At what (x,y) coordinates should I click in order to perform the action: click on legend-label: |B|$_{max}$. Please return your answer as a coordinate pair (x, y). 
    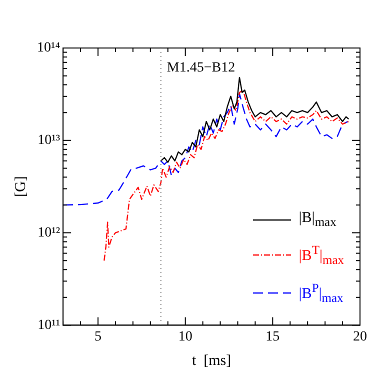
    Looking at the image, I should click on (317, 220).